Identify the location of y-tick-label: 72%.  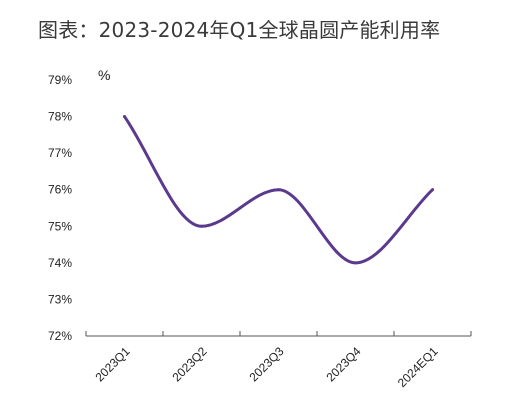
(60, 336).